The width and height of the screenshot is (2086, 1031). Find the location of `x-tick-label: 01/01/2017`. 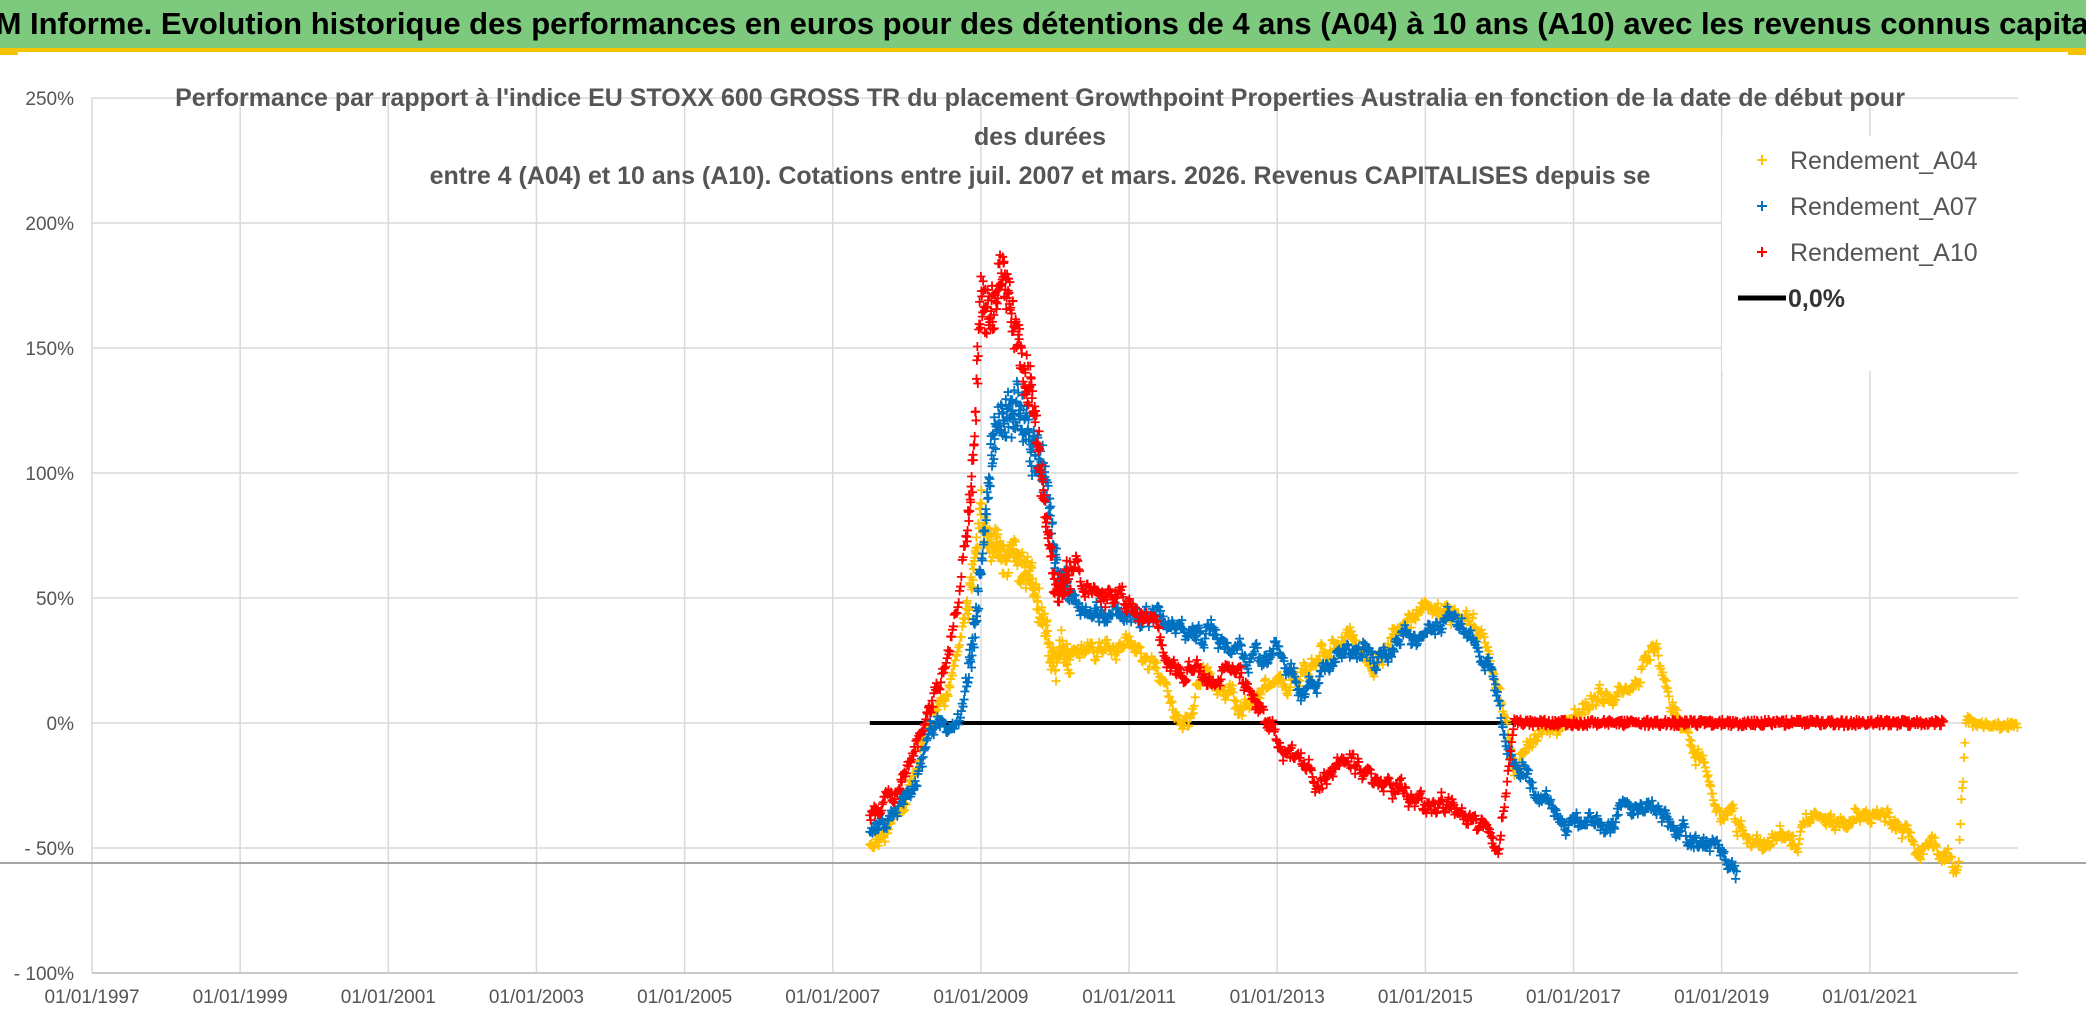

x-tick-label: 01/01/2017 is located at coordinates (1573, 997).